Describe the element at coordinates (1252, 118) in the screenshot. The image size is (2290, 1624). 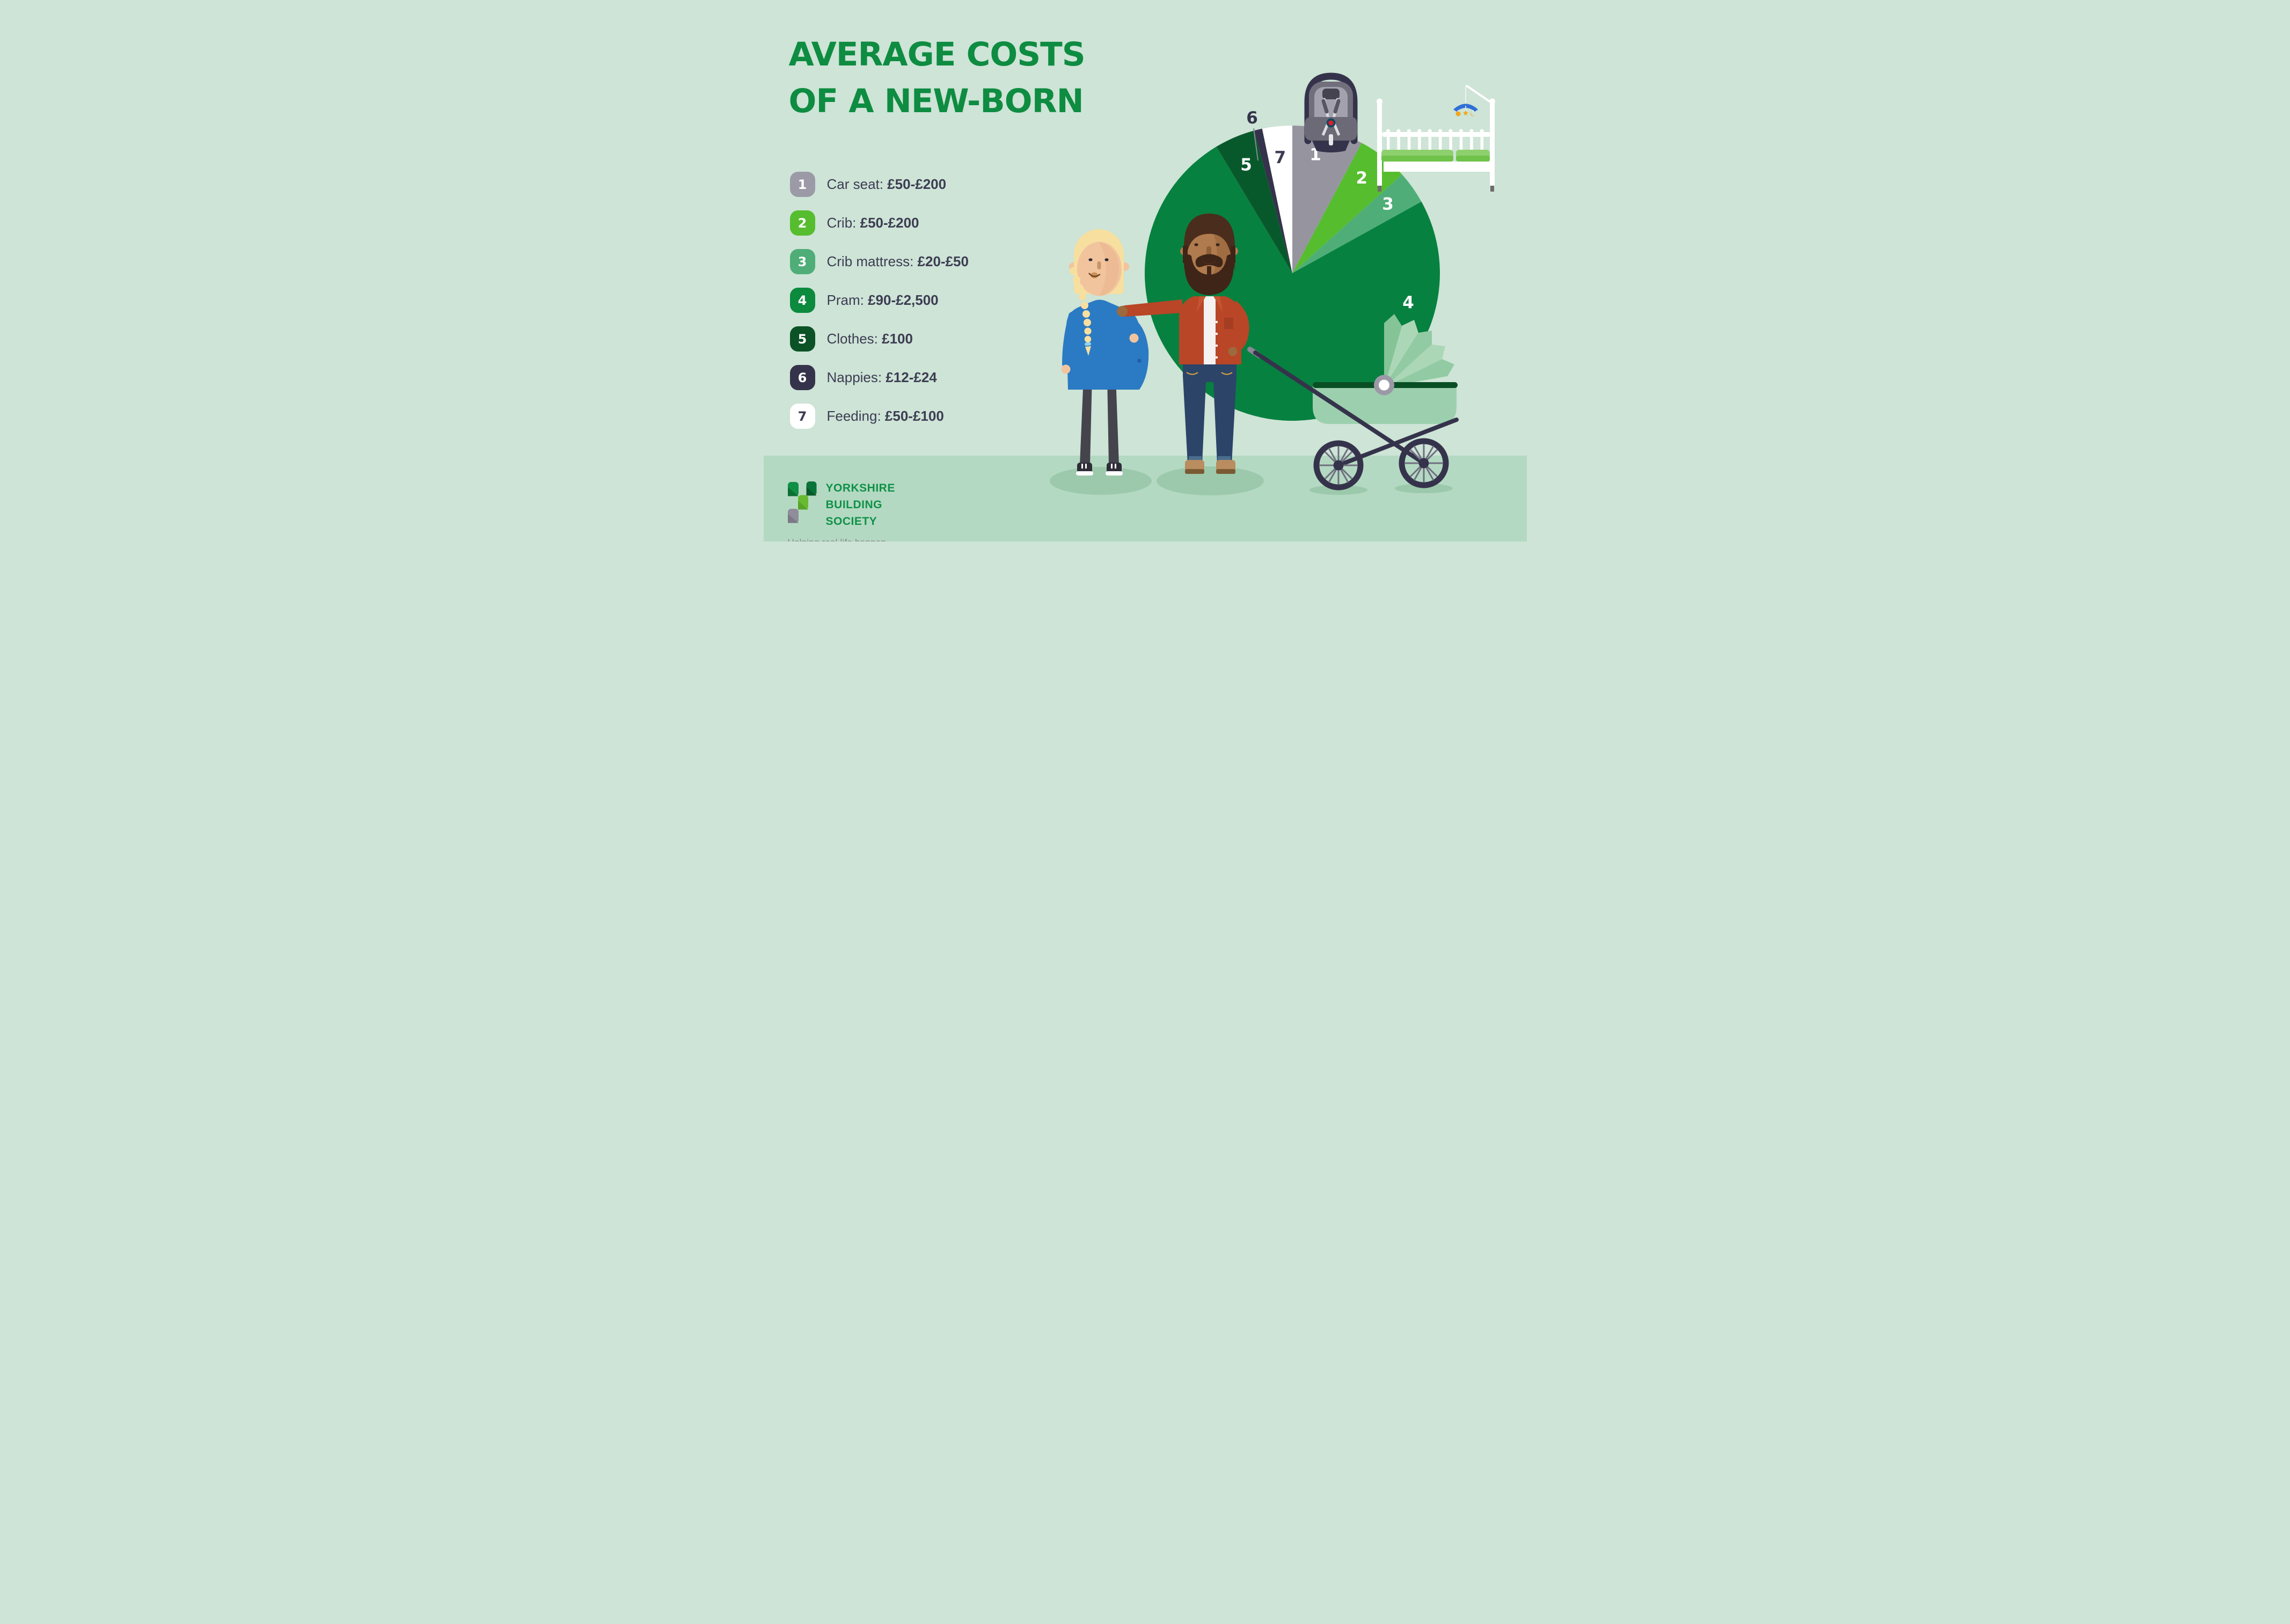
I see `pie-segment-label-6: 6` at that location.